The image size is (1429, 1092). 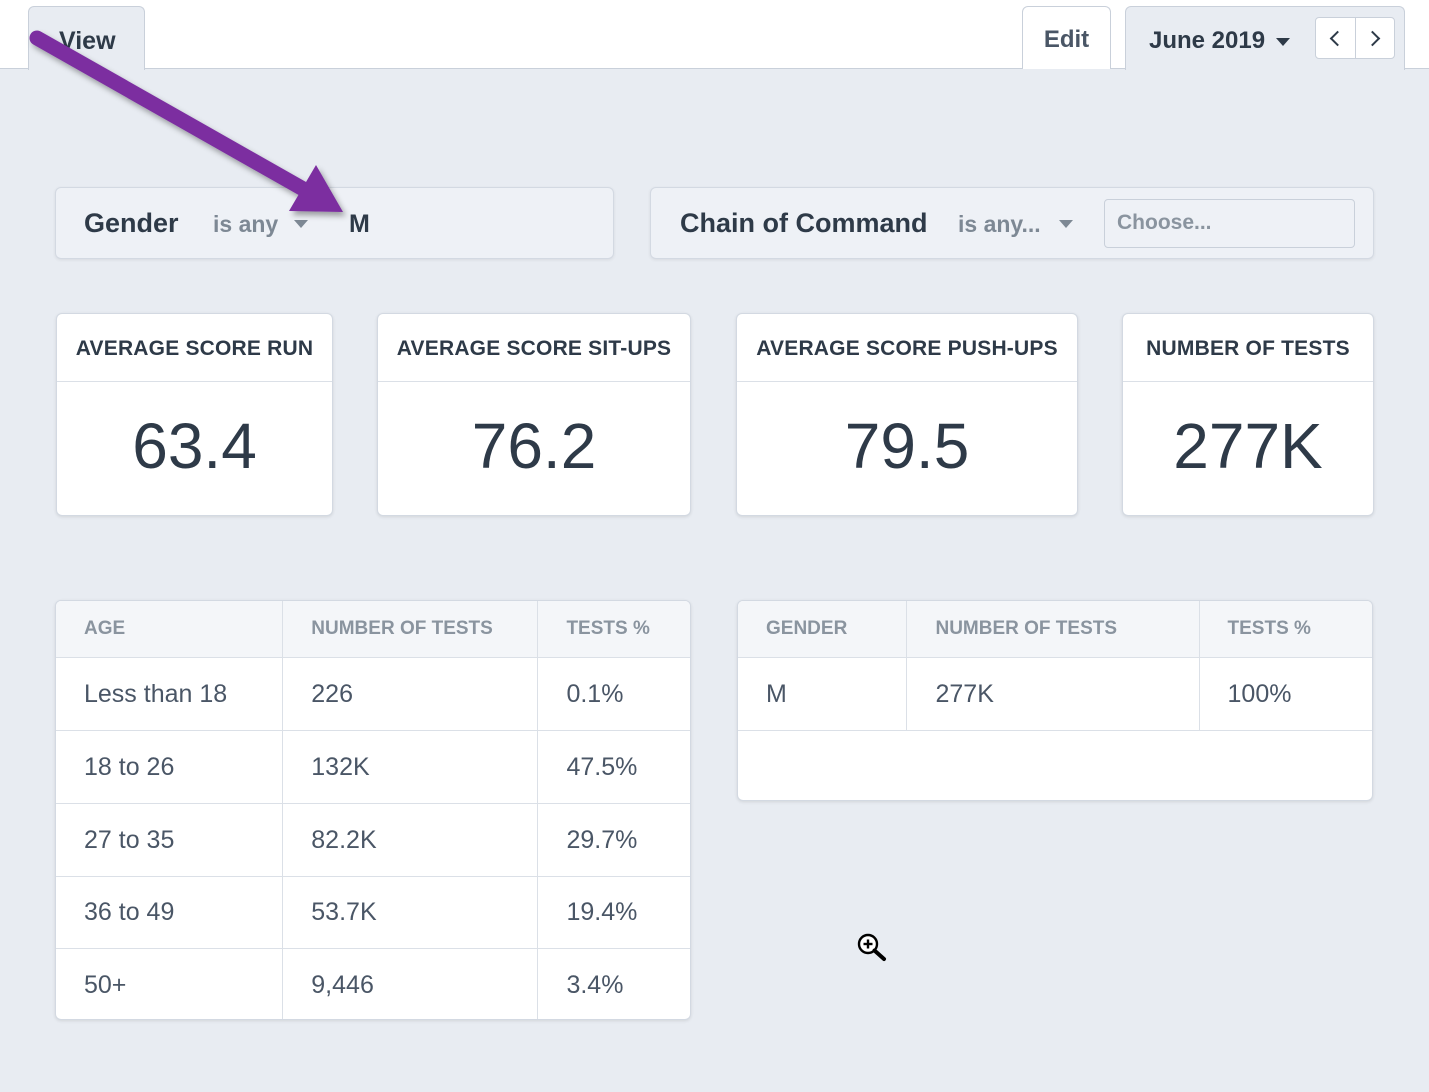 I want to click on table-cell: 36 to 49, so click(x=170, y=912).